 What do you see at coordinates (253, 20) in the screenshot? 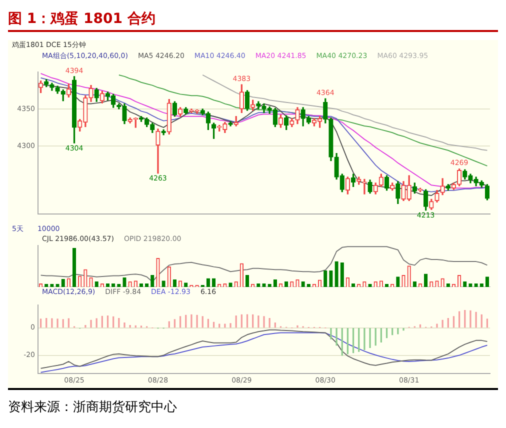
I see `chart-title: 图 1：鸡蛋 1801 合约` at bounding box center [253, 20].